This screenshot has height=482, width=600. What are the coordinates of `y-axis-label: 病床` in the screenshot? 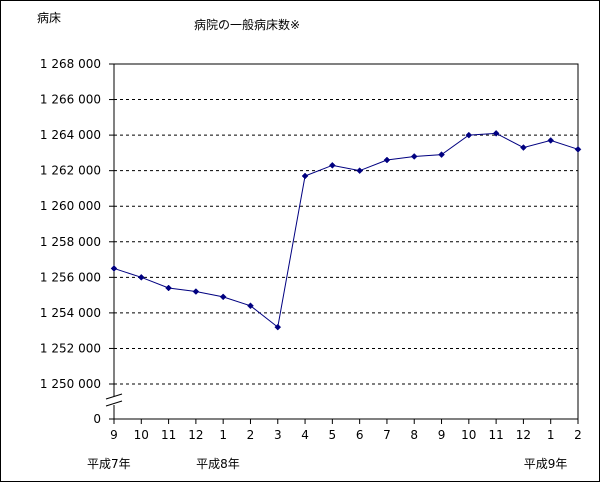 It's located at (49, 17).